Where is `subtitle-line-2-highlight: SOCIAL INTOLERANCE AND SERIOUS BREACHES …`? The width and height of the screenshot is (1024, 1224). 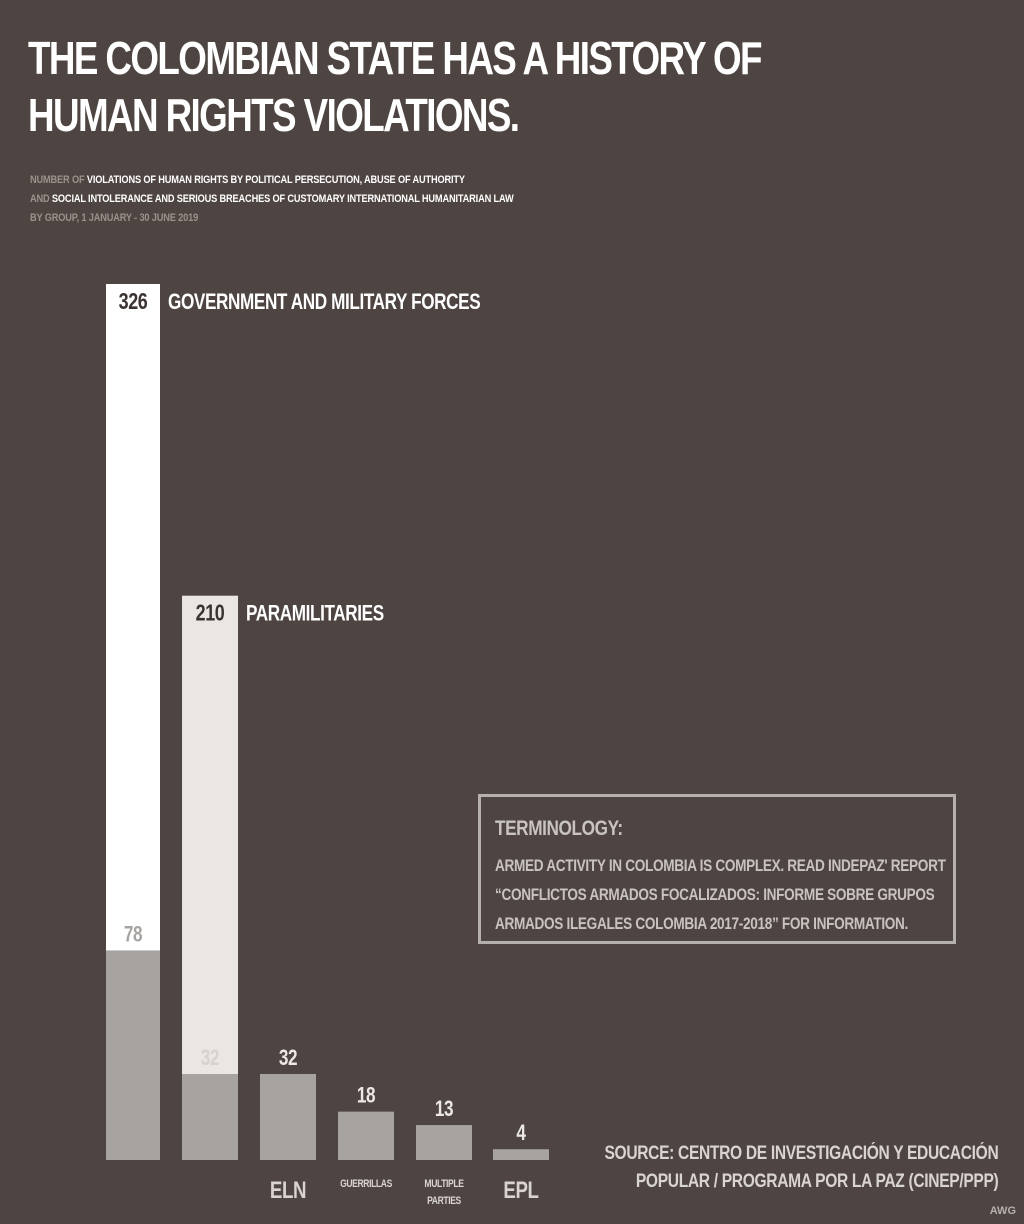
subtitle-line-2-highlight: SOCIAL INTOLERANCE AND SERIOUS BREACHES … is located at coordinates (282, 199).